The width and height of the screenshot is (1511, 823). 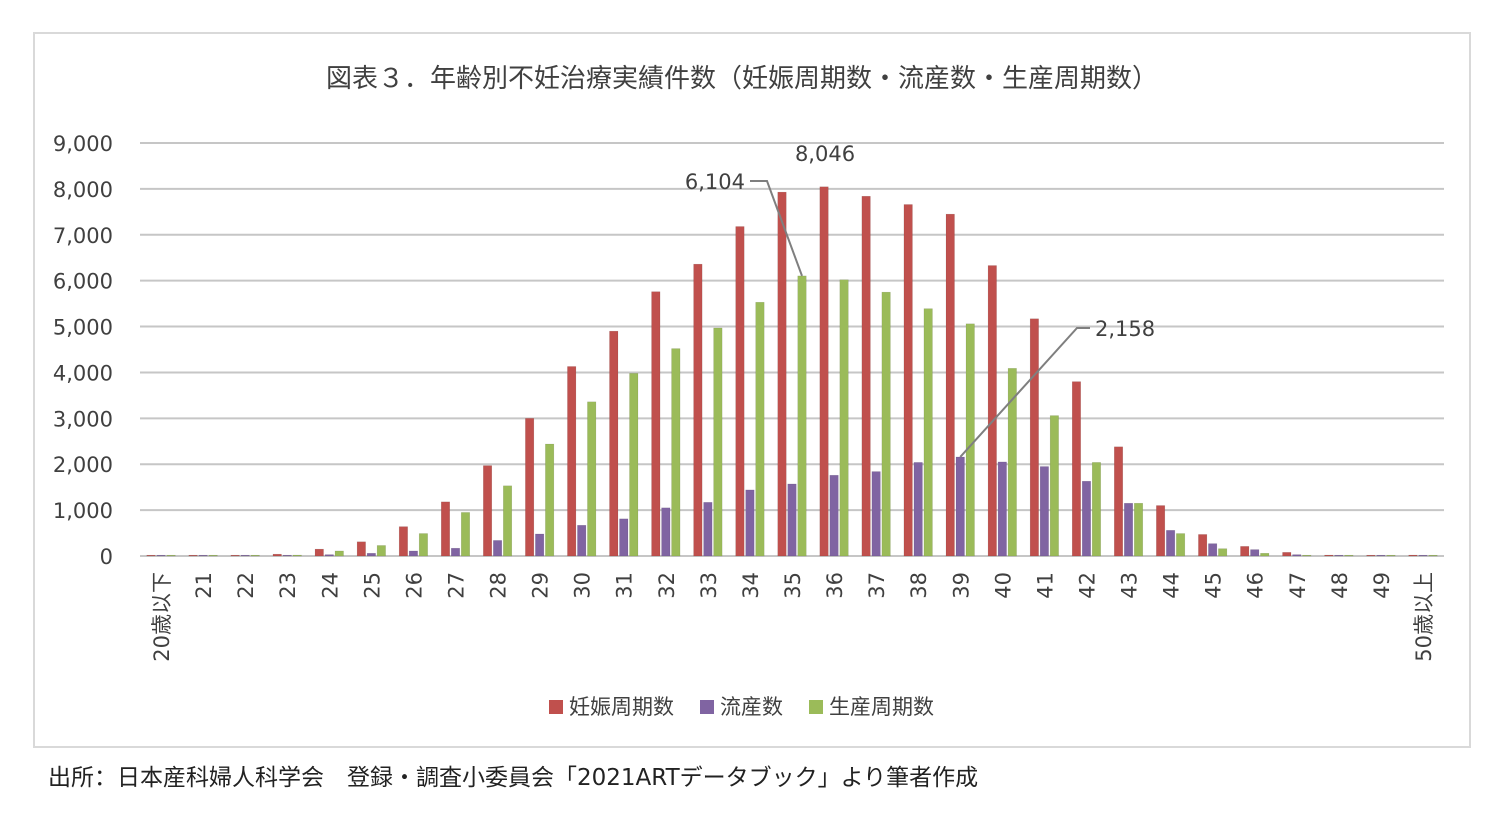 I want to click on x-tick-label: 32, so click(x=667, y=585).